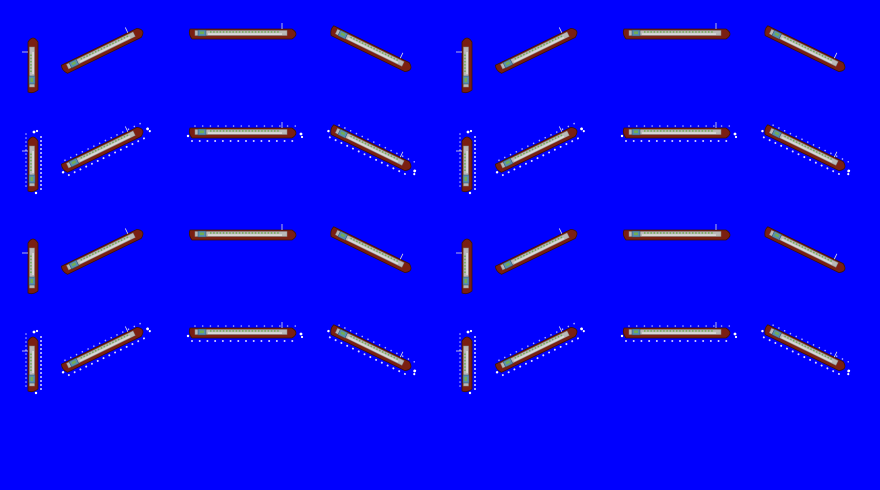 The height and width of the screenshot is (490, 880). I want to click on ship-sprite-tanker-a-south-east-wake, so click(372, 150).